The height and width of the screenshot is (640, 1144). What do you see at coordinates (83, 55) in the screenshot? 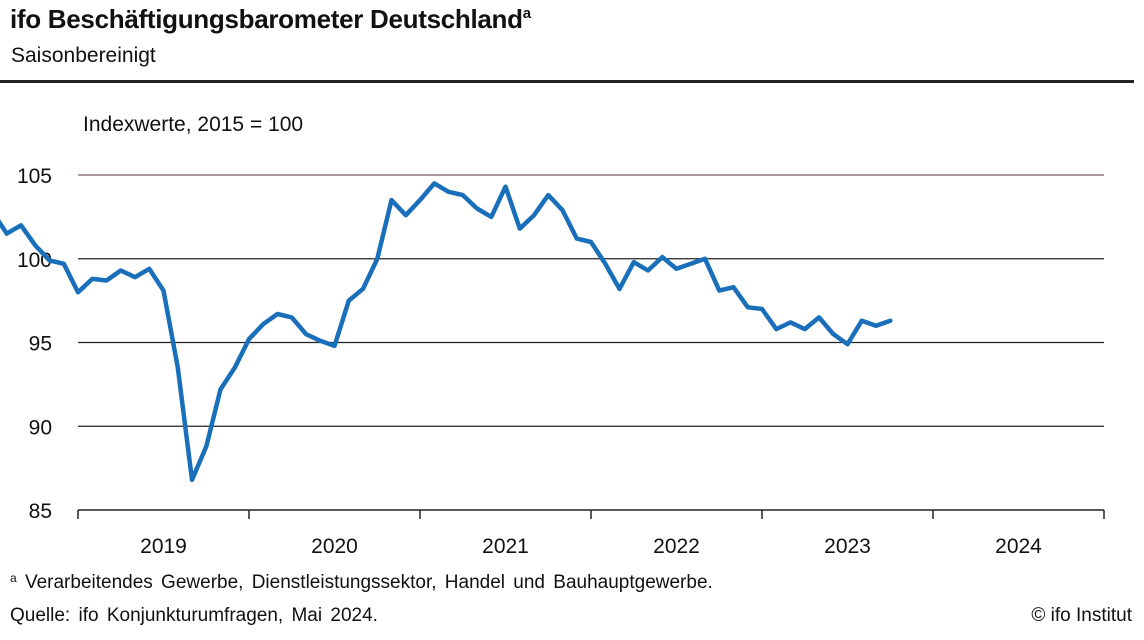
I see `chart-subtitle: Saisonbereinigt` at bounding box center [83, 55].